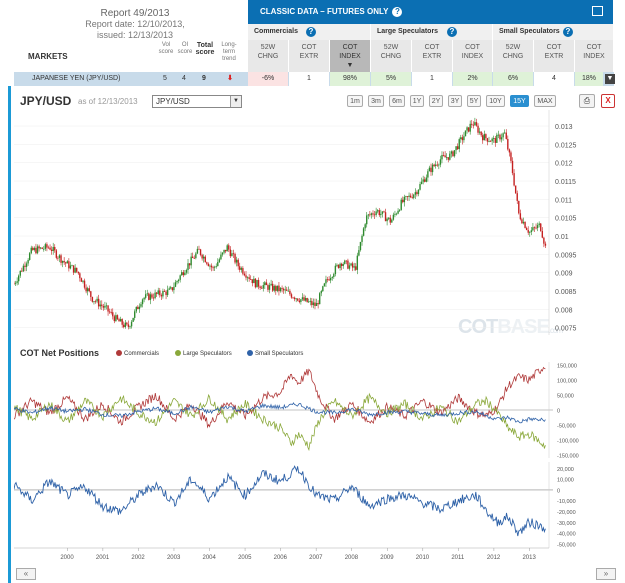  What do you see at coordinates (276, 31) in the screenshot?
I see `group-label: Commercials` at bounding box center [276, 31].